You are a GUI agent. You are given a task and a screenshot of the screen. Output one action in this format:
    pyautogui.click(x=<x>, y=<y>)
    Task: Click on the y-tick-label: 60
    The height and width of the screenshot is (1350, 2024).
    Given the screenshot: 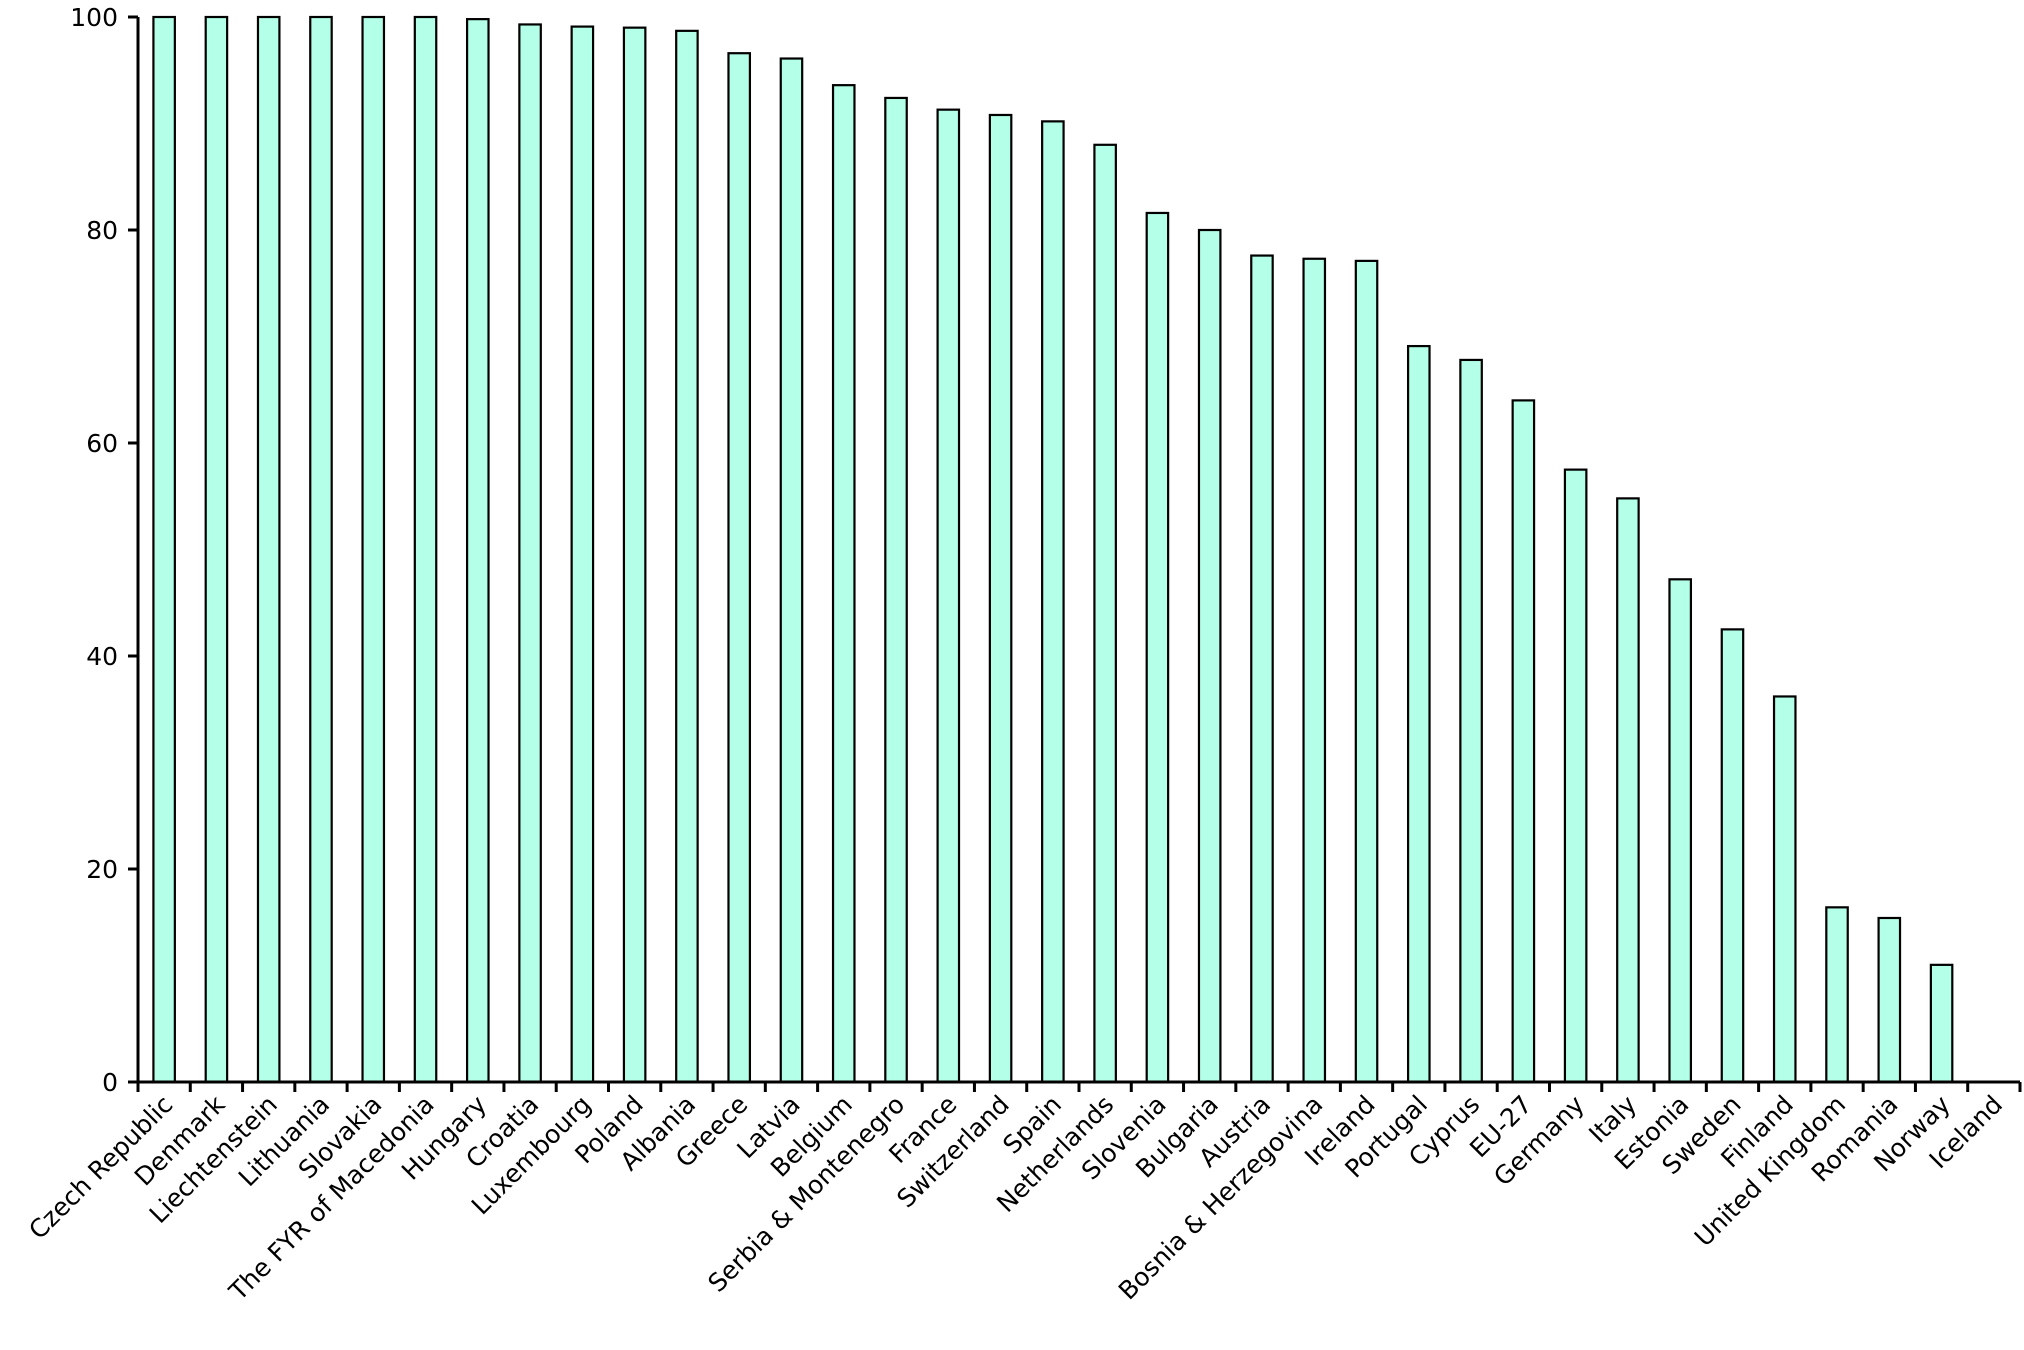 What is the action you would take?
    pyautogui.click(x=102, y=443)
    